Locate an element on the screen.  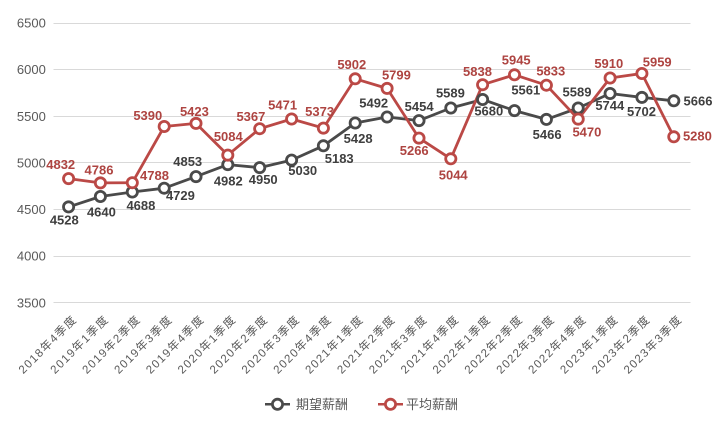
svg-text: 5833 is located at coordinates (550, 71).